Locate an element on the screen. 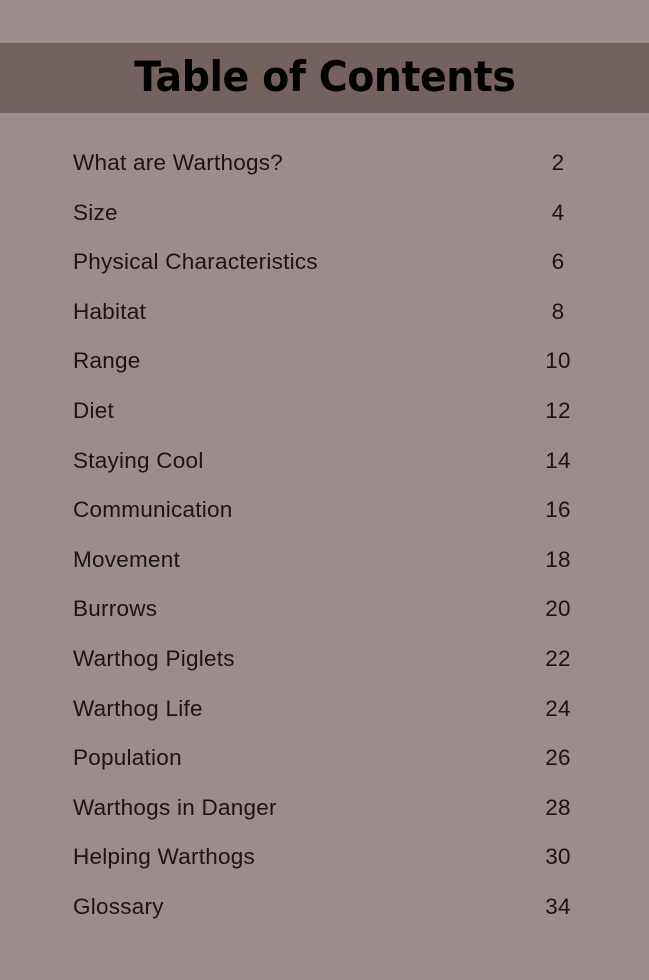 The height and width of the screenshot is (980, 649). toc-entry-page-number: 2 is located at coordinates (558, 162).